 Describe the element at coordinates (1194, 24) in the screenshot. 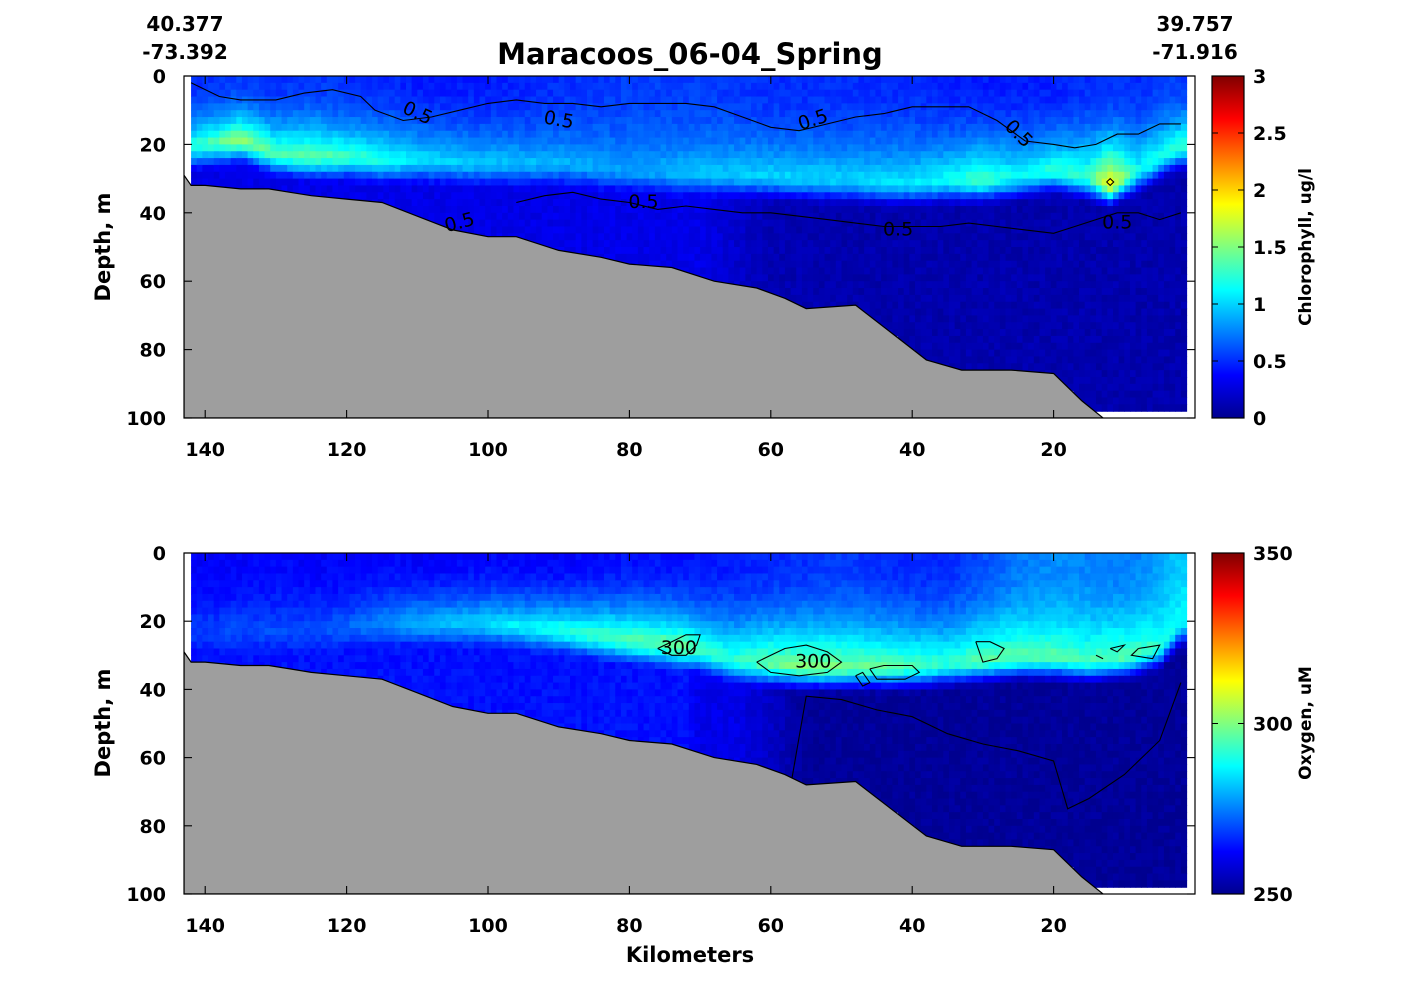

I see `end-latitude: 39.757` at that location.